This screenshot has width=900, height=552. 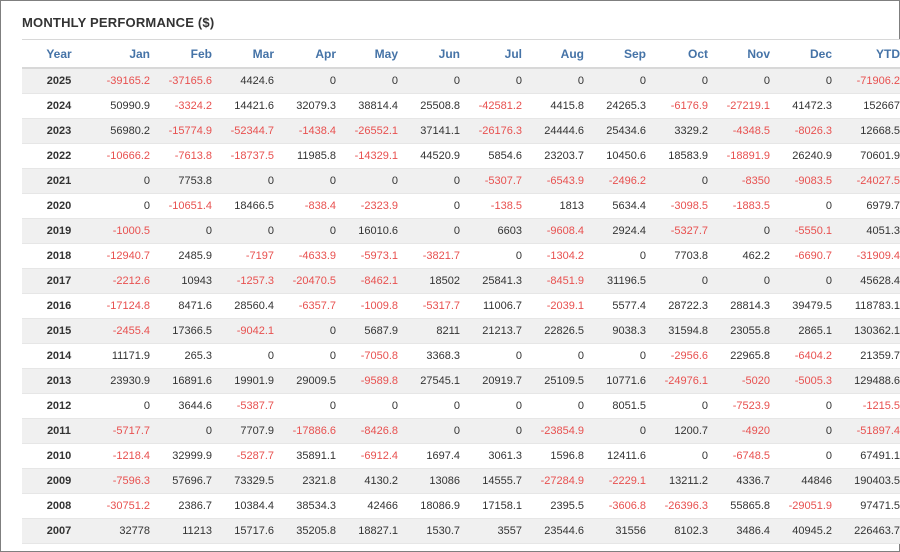 I want to click on ytd-cell: -24027.5, so click(x=870, y=181).